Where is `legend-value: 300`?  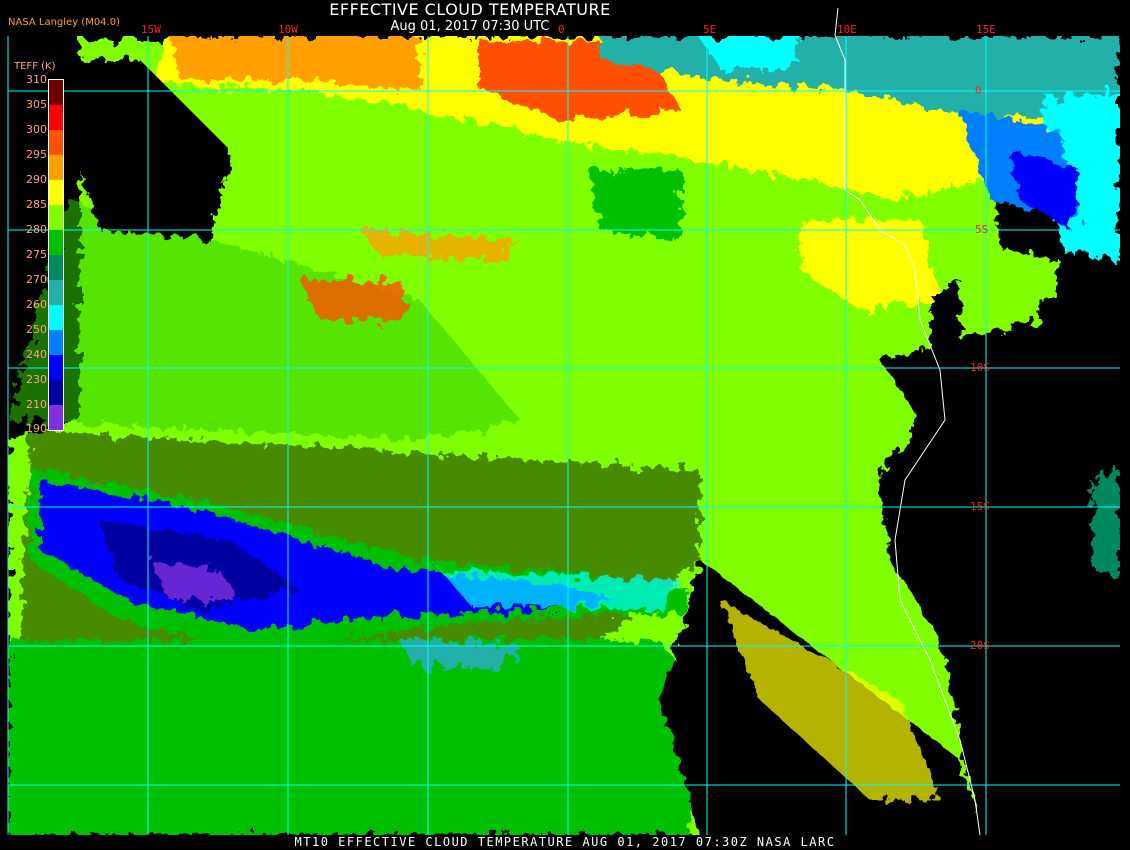 legend-value: 300 is located at coordinates (36, 129).